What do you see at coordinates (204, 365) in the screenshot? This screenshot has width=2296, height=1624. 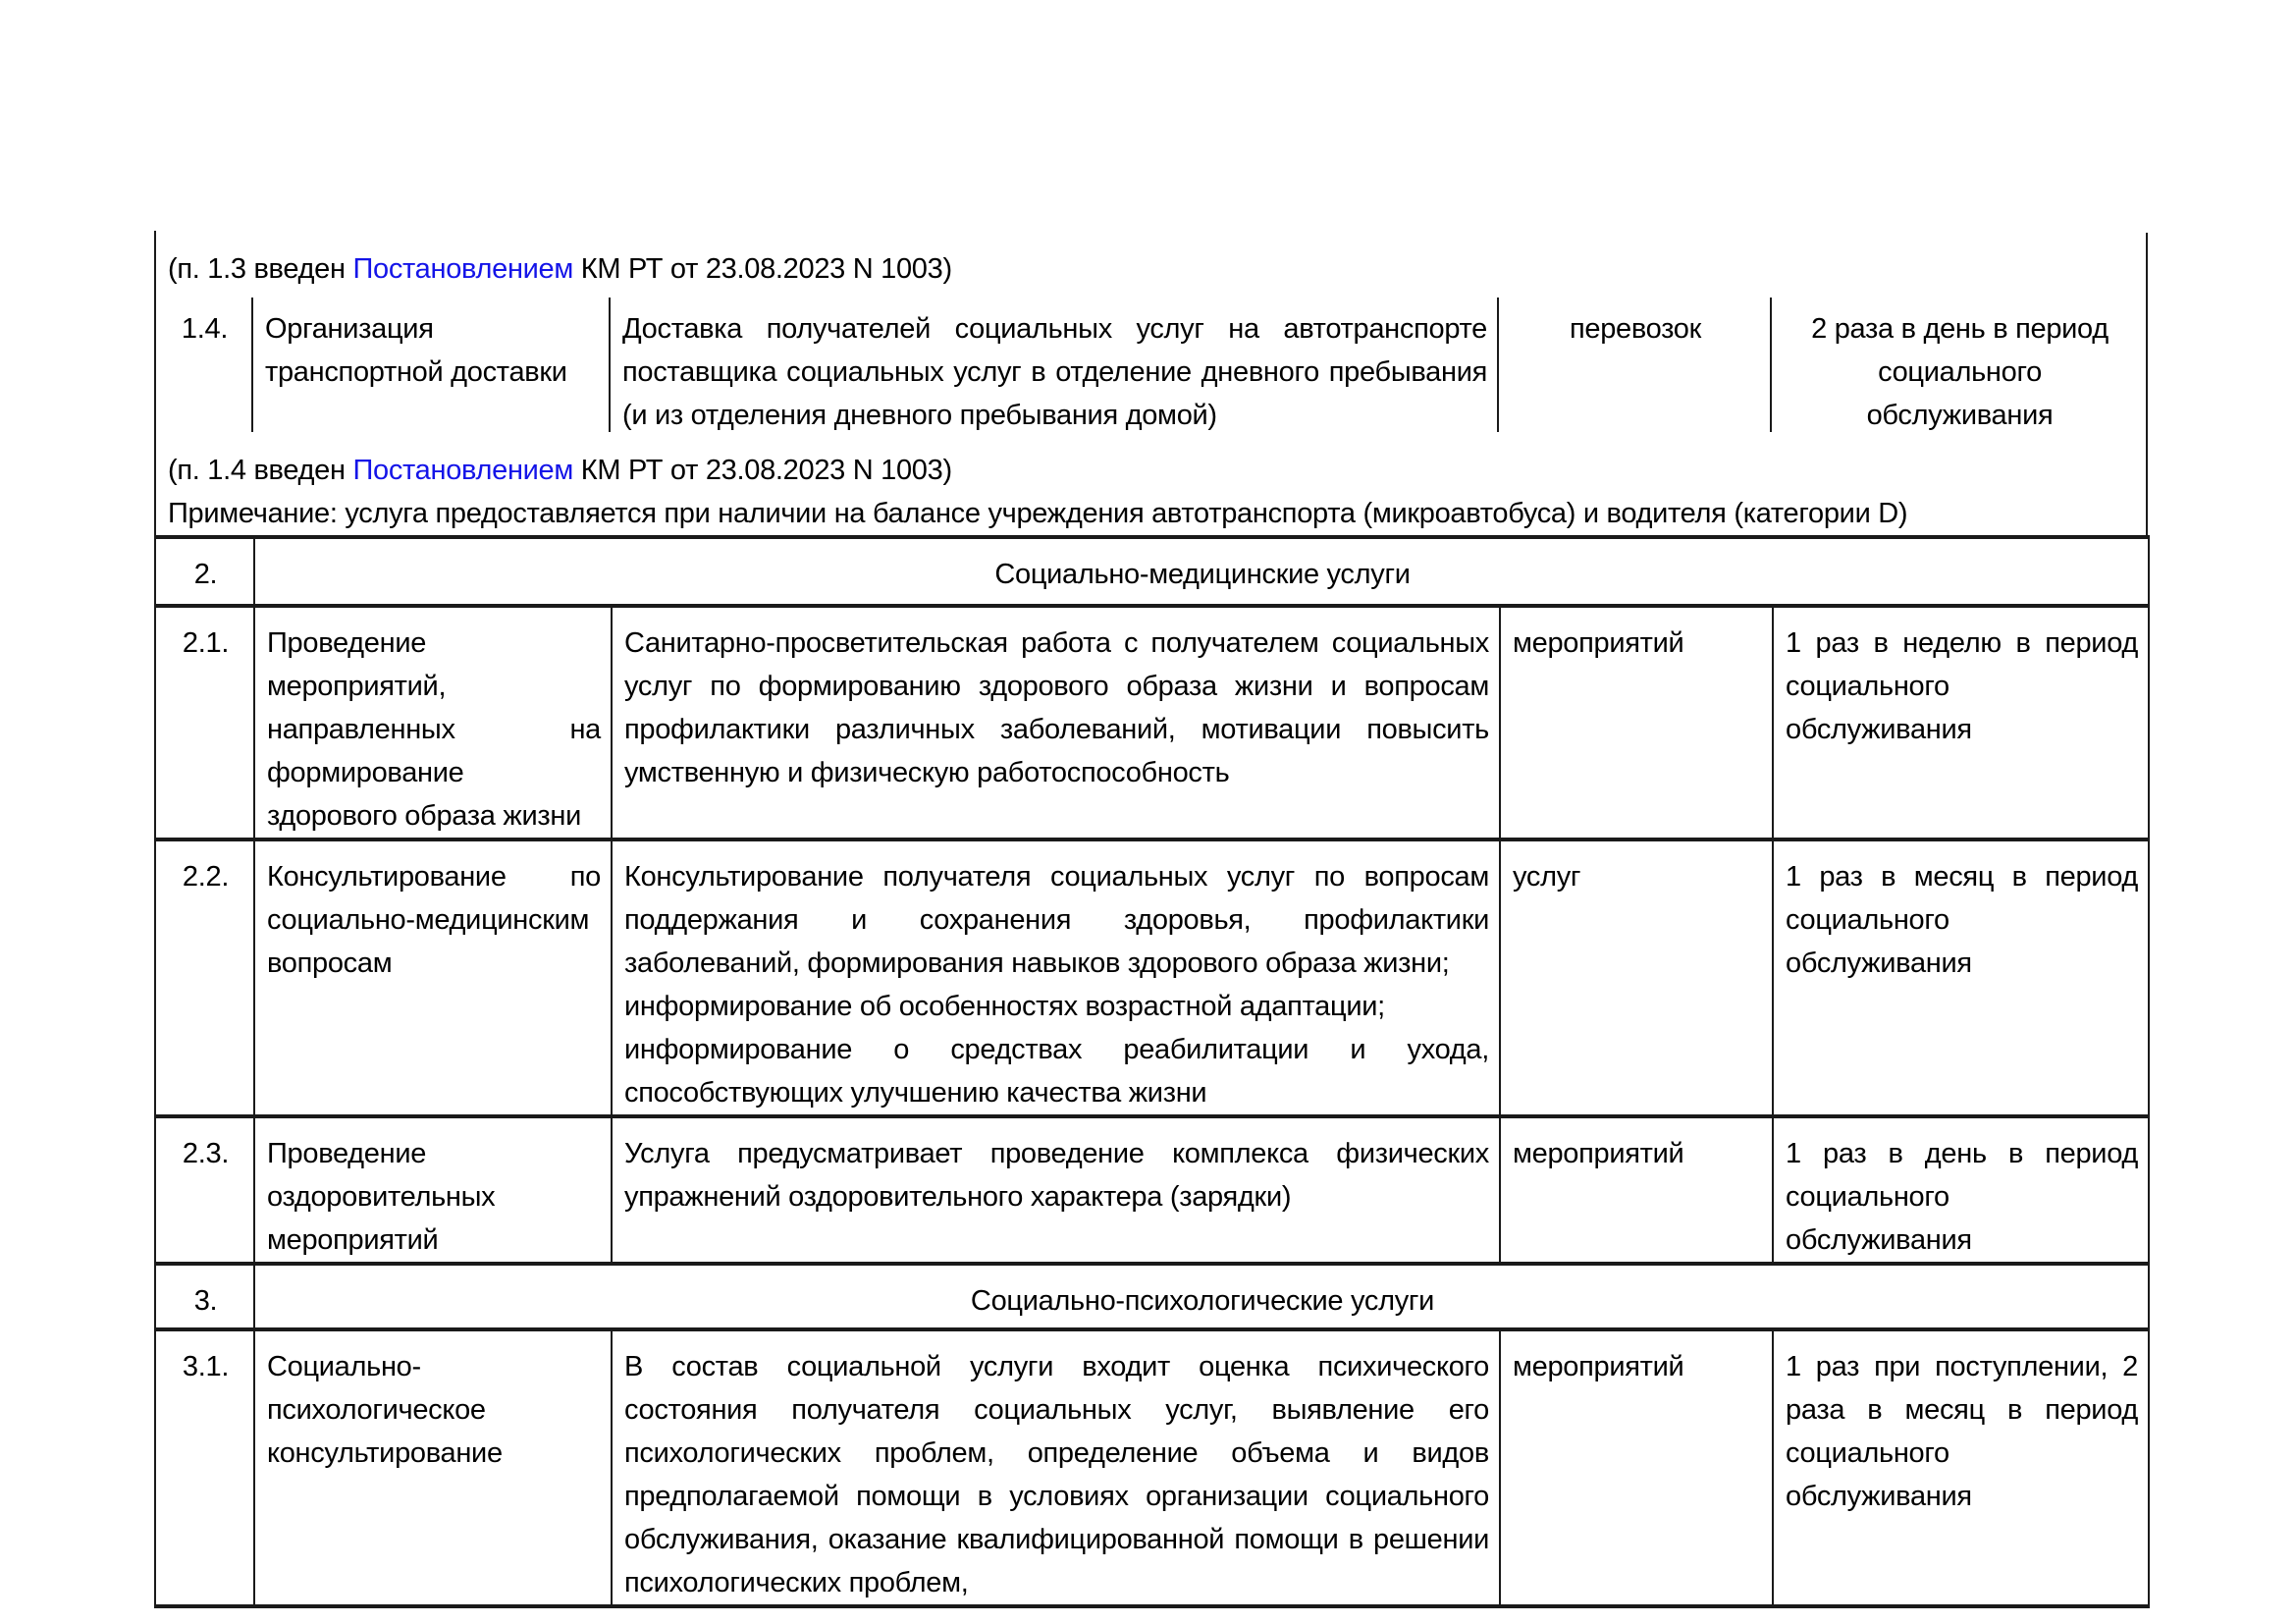 I see `cell-row-number: 1.4.` at bounding box center [204, 365].